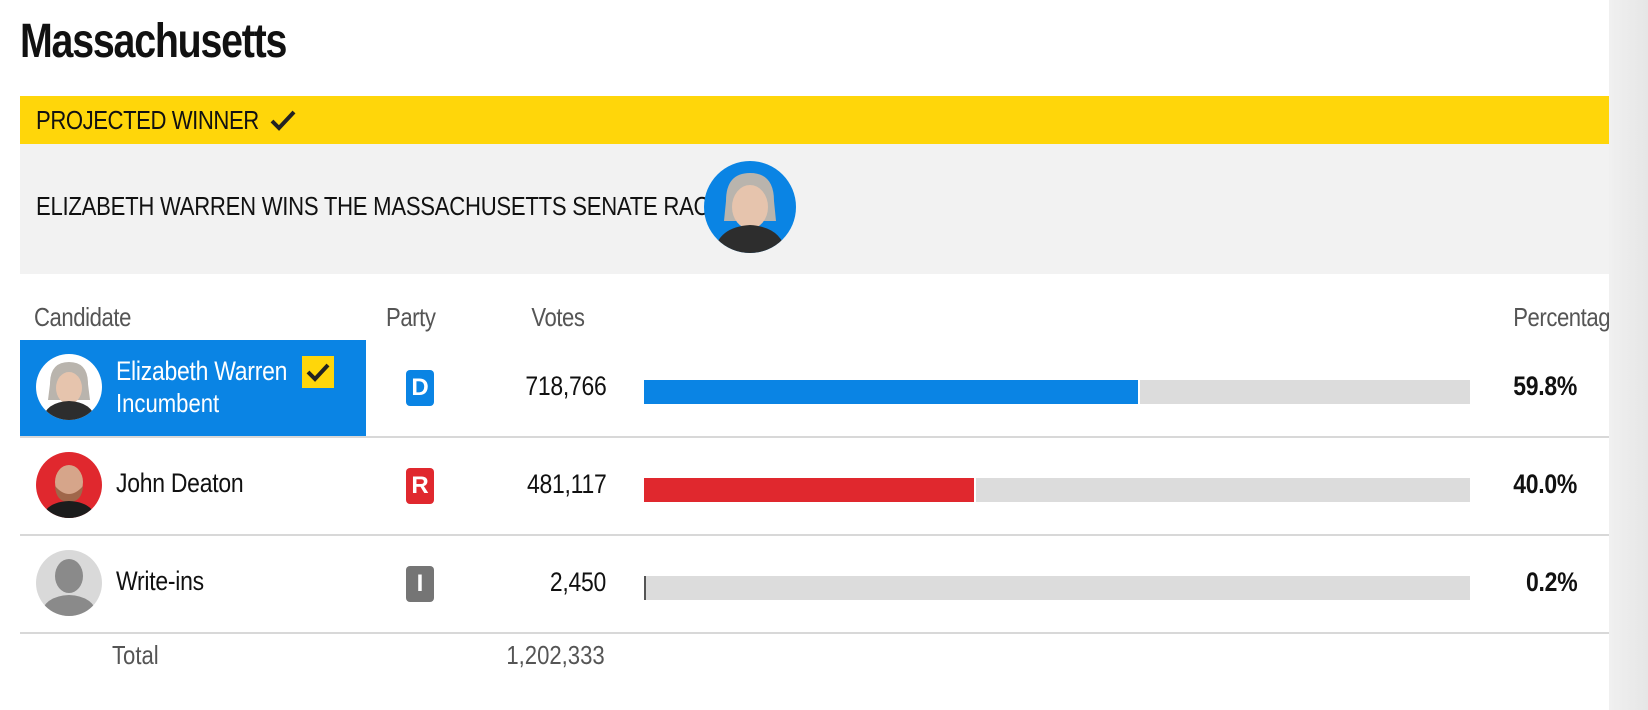 This screenshot has height=710, width=1648. I want to click on candidate-cell: John Deaton, so click(193, 486).